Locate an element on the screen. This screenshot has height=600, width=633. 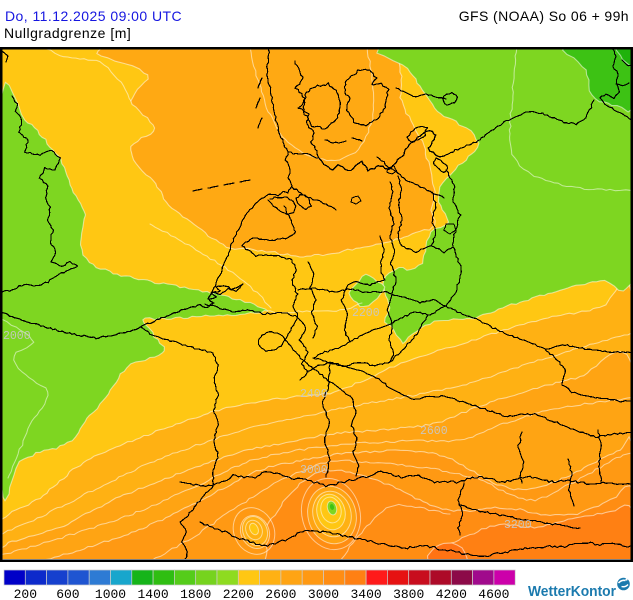
svg-text: 200 is located at coordinates (25, 593).